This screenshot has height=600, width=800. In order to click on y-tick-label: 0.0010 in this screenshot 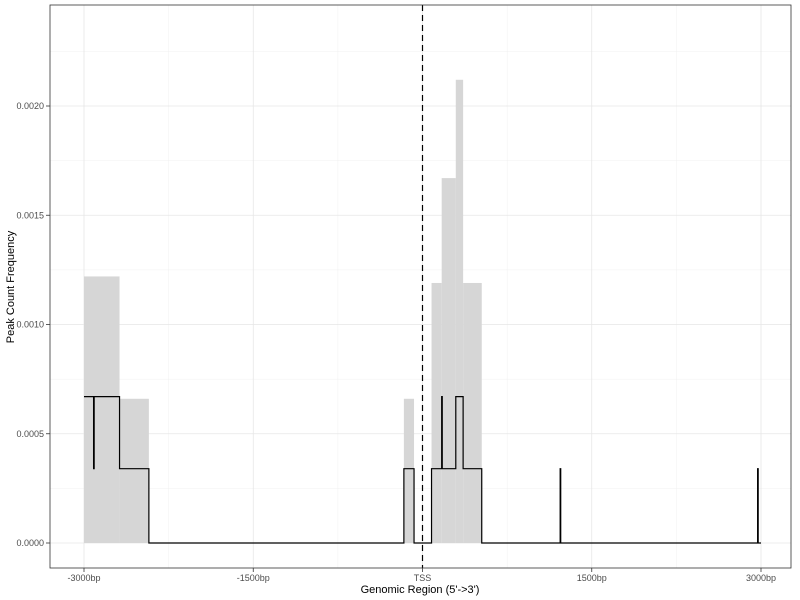, I will do `click(30, 325)`.